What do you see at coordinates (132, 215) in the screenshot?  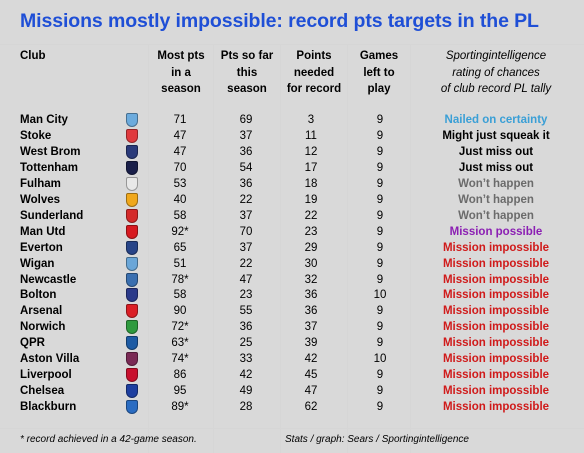 I see `sunderland-crest-icon` at bounding box center [132, 215].